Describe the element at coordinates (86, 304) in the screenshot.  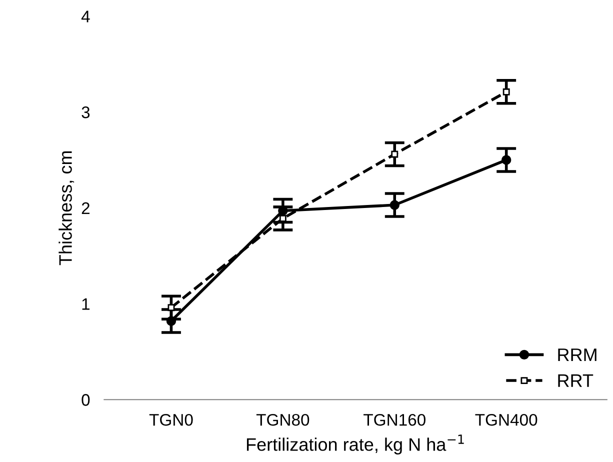
I see `y-tick-label: 1` at that location.